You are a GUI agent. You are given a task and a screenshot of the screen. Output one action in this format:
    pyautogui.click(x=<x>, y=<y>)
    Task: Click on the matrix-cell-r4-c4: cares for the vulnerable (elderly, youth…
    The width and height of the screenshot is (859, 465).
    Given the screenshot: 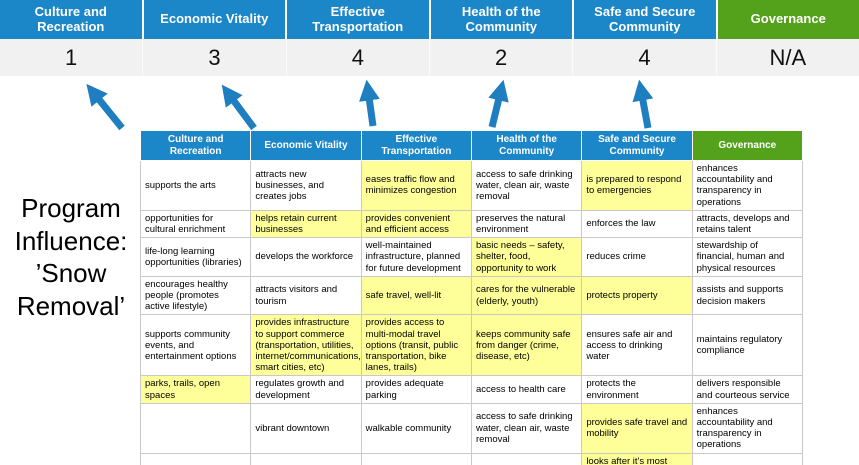 What is the action you would take?
    pyautogui.click(x=526, y=295)
    